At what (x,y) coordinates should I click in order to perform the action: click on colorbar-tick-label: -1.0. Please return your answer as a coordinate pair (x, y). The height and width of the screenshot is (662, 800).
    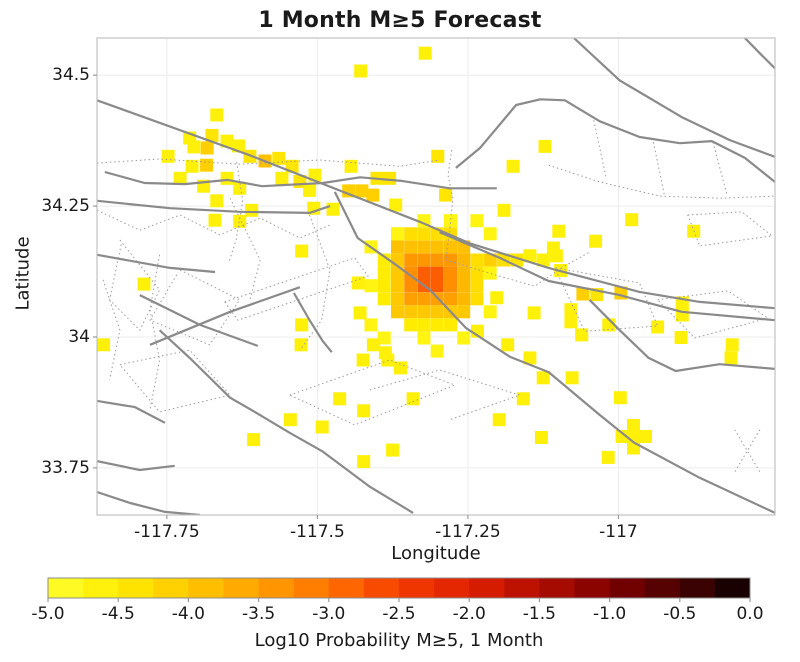
    Looking at the image, I should click on (610, 614).